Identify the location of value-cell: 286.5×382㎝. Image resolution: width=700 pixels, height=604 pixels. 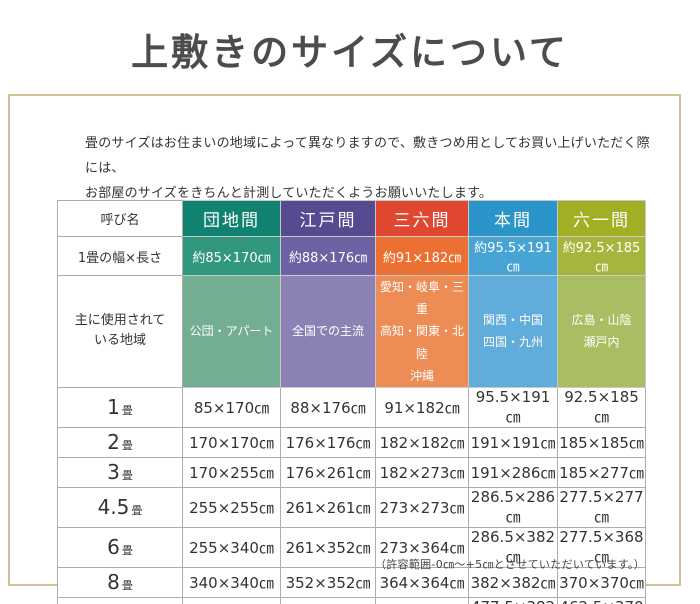
(513, 547).